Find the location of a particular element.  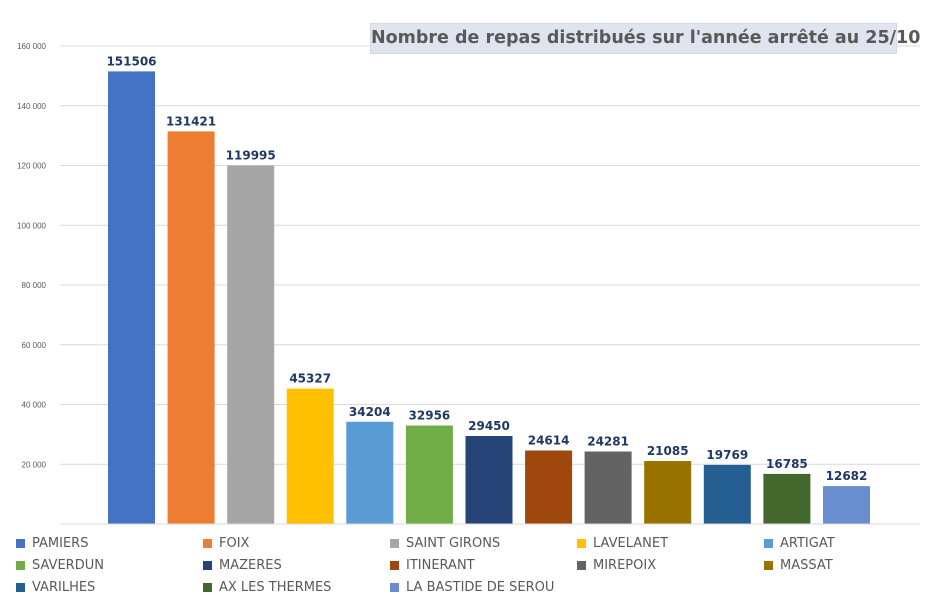

legend-label: MIREPOIX is located at coordinates (625, 565).